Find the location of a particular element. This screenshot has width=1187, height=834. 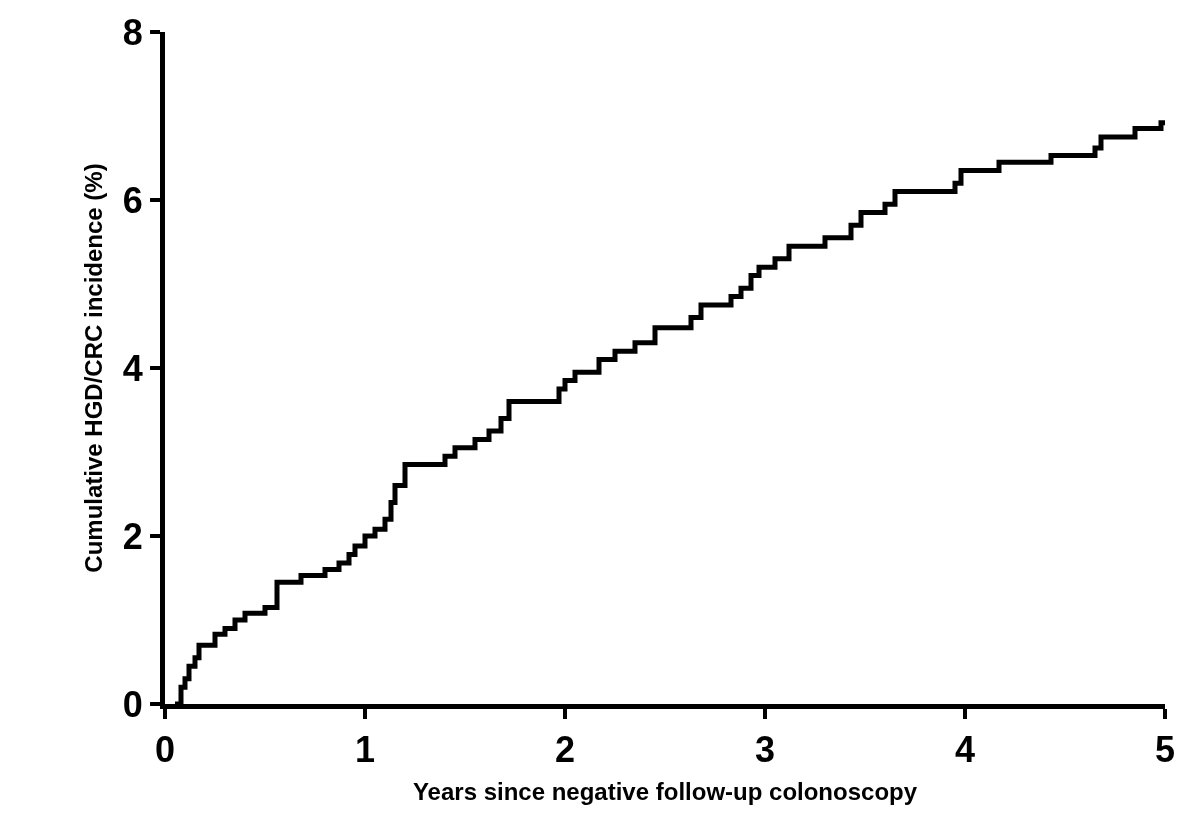

x-tick-label: 3 is located at coordinates (765, 750).